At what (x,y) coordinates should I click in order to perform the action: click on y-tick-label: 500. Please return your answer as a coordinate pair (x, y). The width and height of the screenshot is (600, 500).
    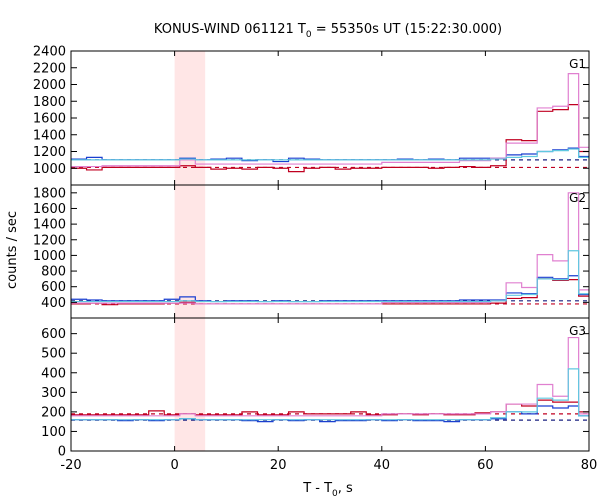
    Looking at the image, I should click on (53, 354).